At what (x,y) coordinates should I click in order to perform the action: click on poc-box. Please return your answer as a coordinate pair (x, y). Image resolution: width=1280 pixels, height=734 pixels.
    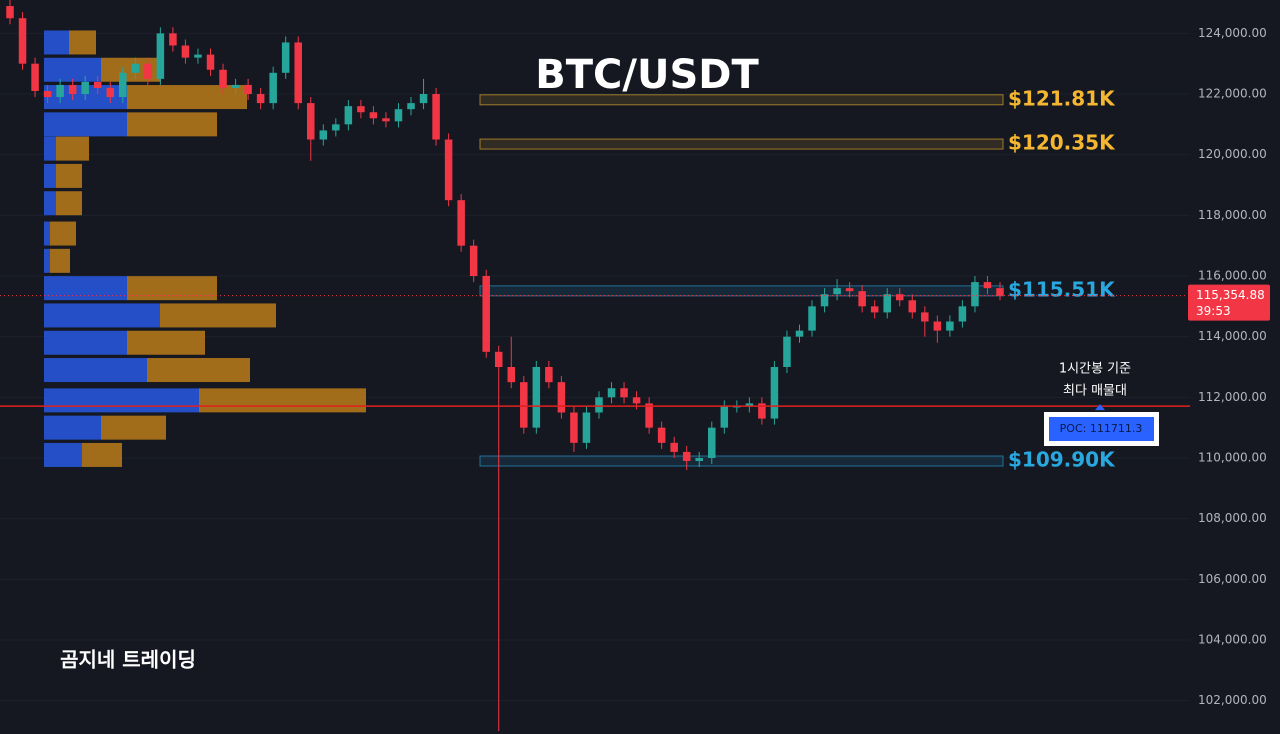
    Looking at the image, I should click on (1101, 429).